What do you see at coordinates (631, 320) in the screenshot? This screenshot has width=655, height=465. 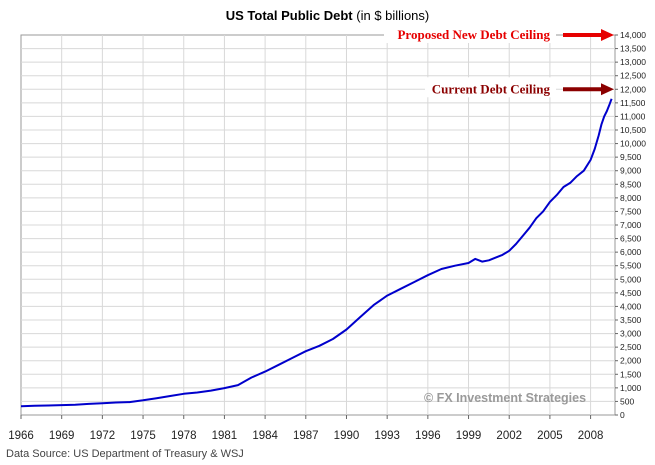 I see `y-tick-label: 3,500` at bounding box center [631, 320].